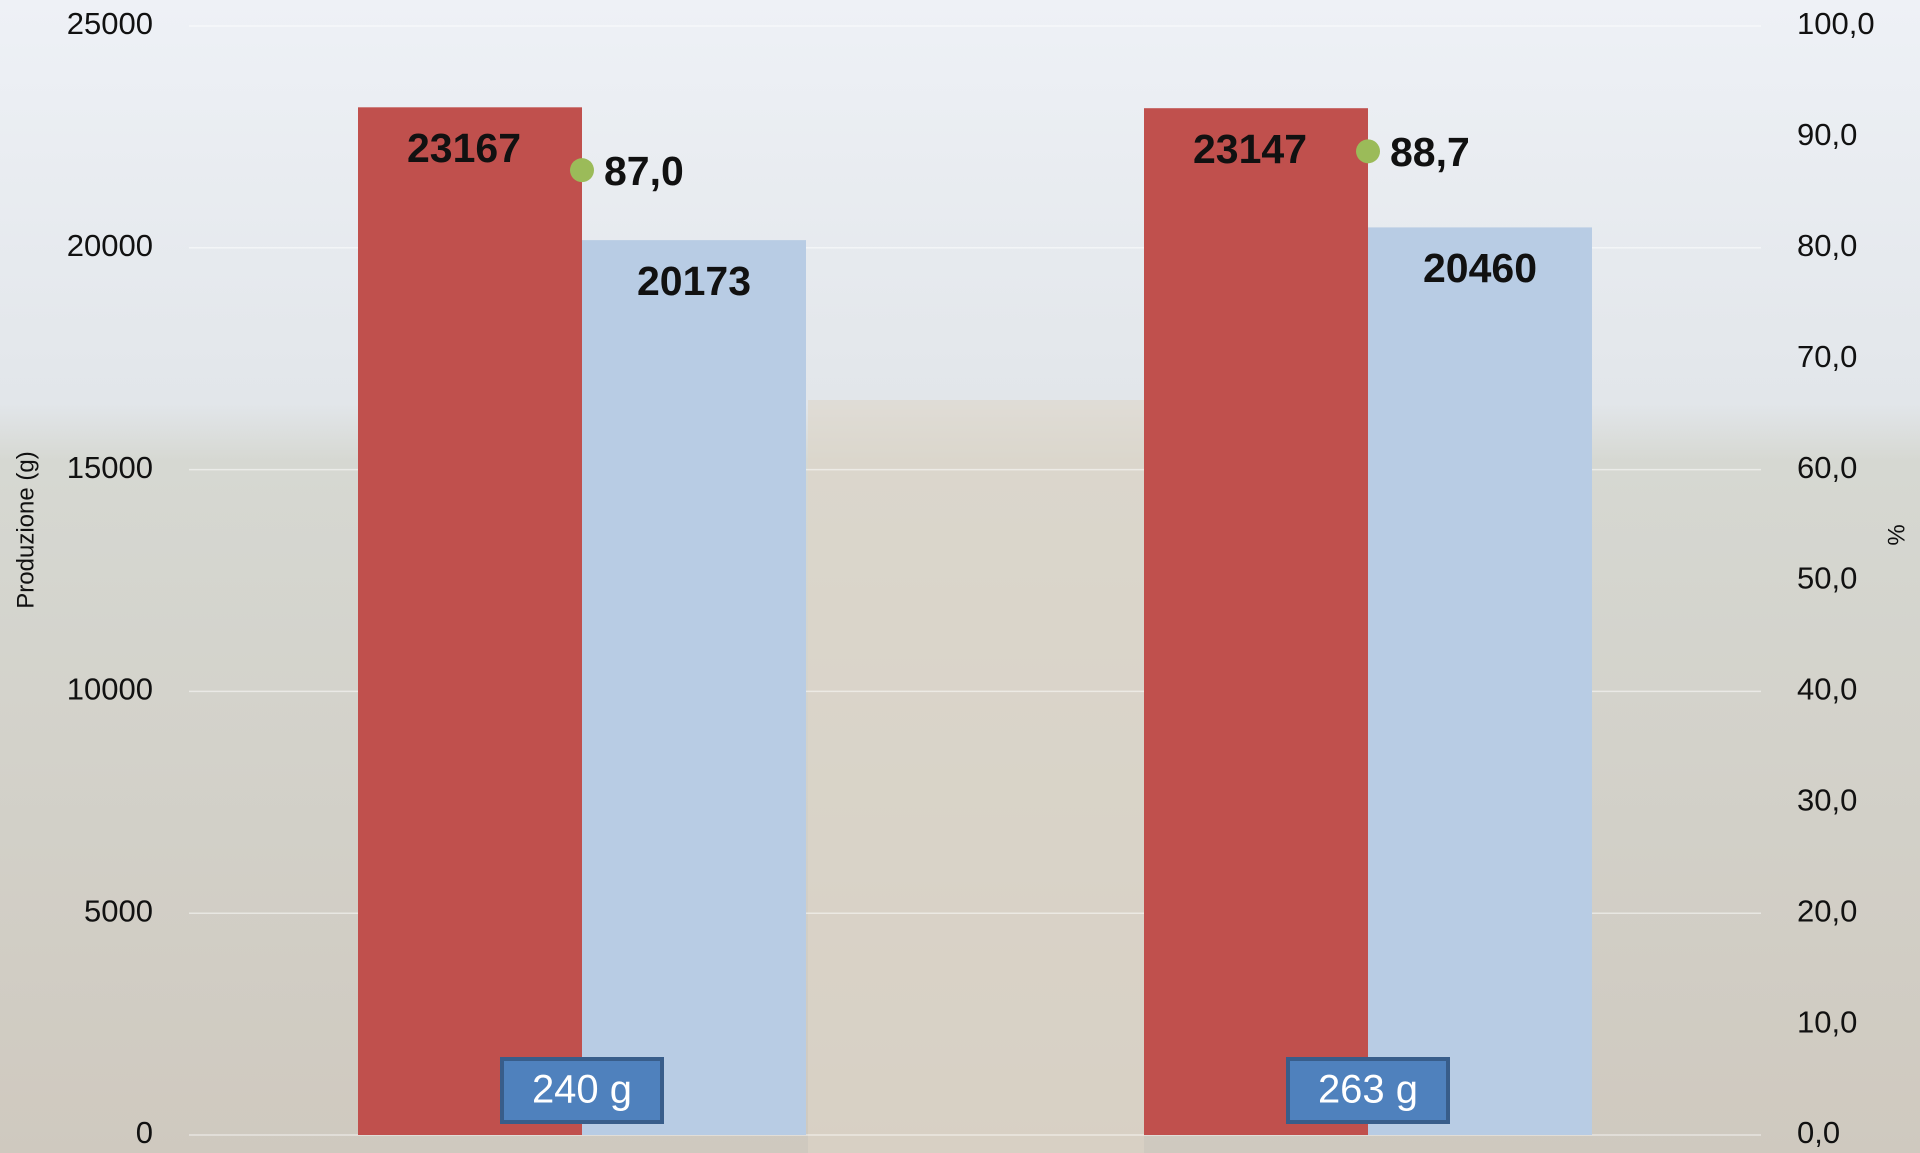 The width and height of the screenshot is (1920, 1153). What do you see at coordinates (1818, 1132) in the screenshot?
I see `y2-tick-label: 0,0` at bounding box center [1818, 1132].